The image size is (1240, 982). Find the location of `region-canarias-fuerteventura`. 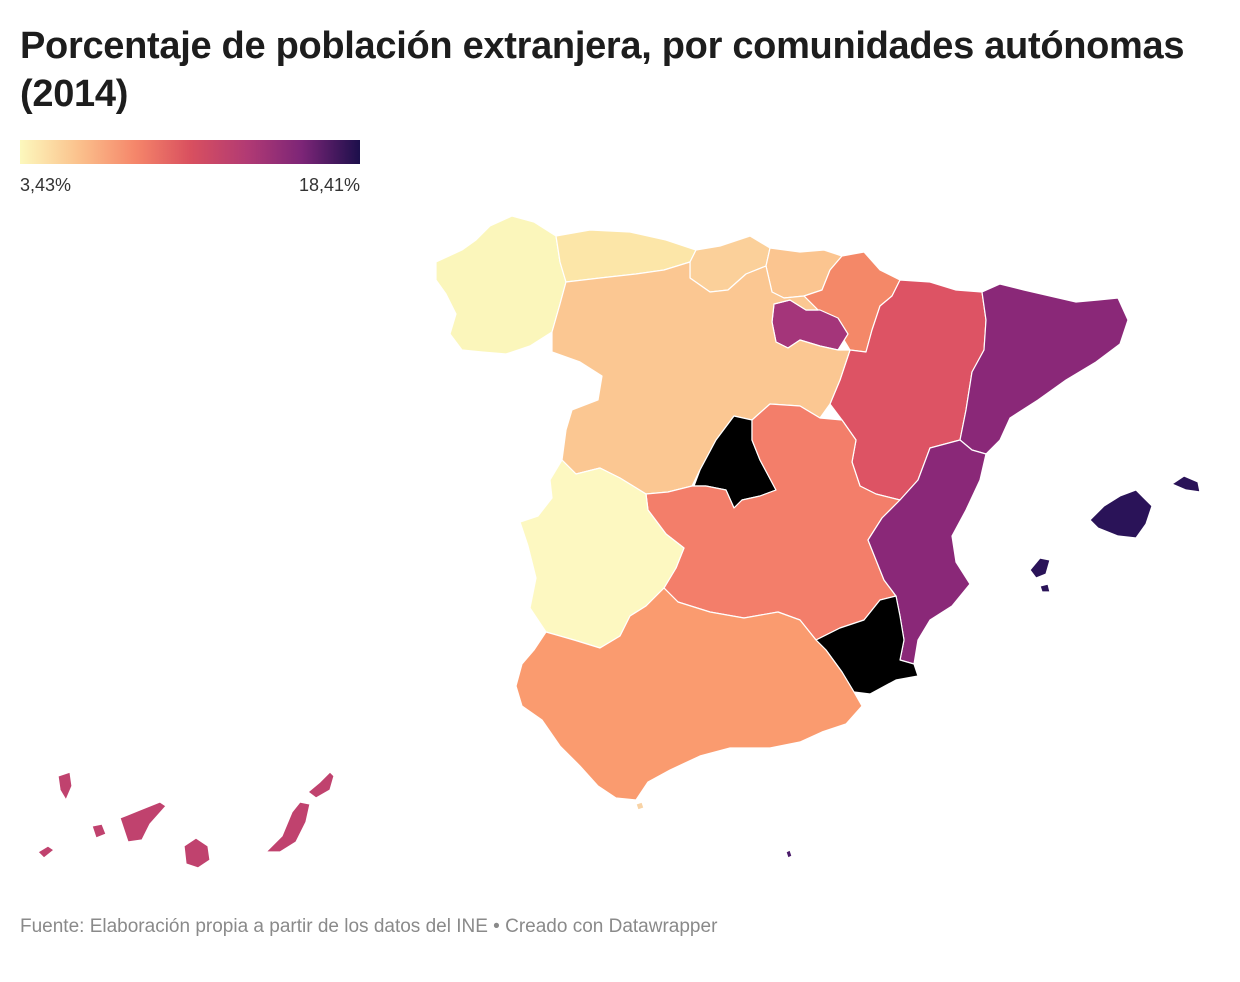

region-canarias-fuerteventura is located at coordinates (288, 827).